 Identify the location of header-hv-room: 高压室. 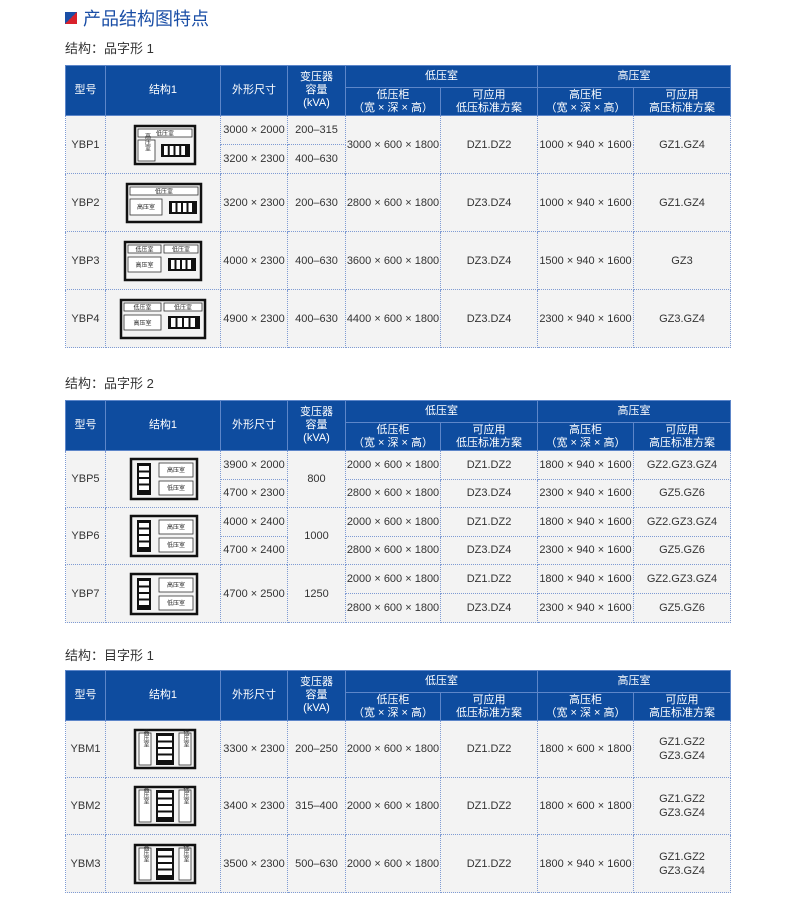
(634, 76).